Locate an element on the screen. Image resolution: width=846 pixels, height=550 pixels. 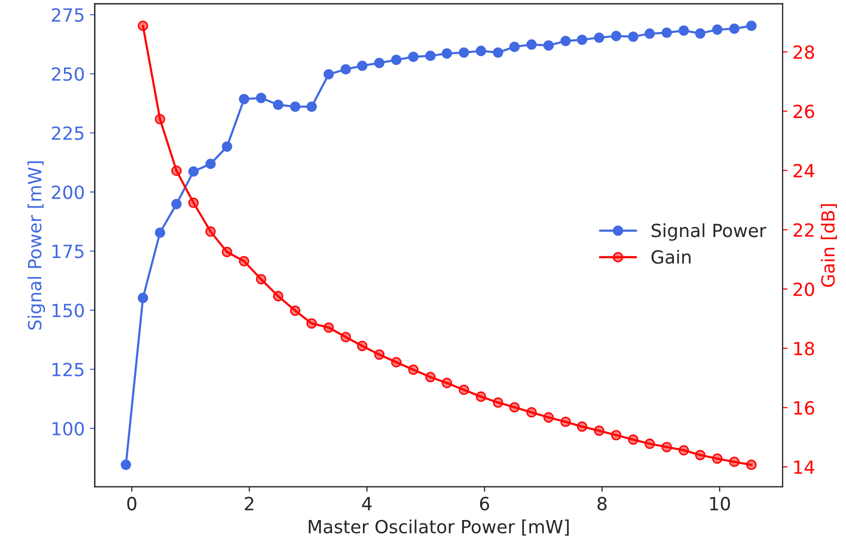
y2-tick-label: 24 is located at coordinates (804, 171).